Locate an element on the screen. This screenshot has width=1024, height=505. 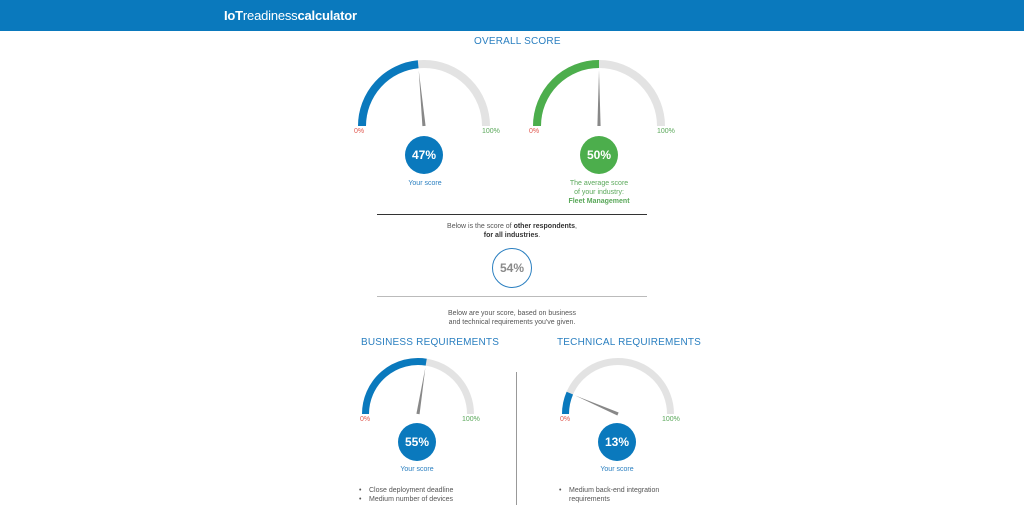
technical-gauge-max-label: 100% is located at coordinates (671, 419).